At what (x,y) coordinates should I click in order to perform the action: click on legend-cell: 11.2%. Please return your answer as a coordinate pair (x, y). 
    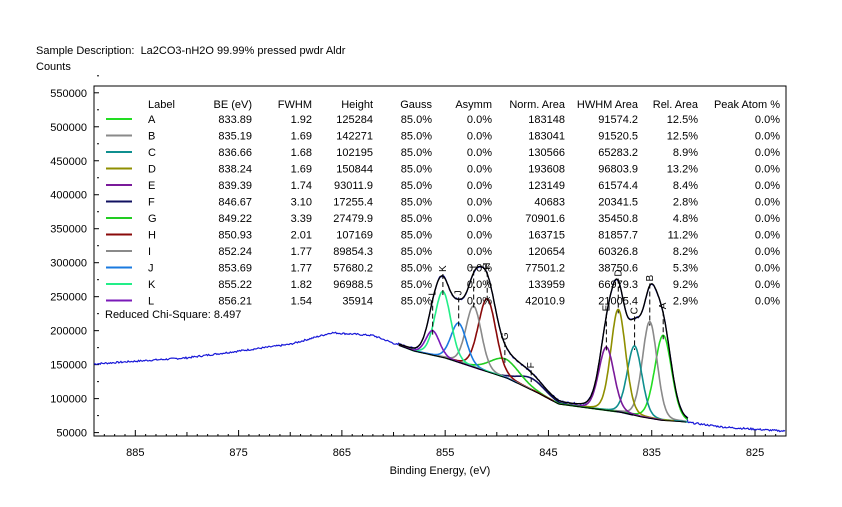
    Looking at the image, I should click on (683, 236).